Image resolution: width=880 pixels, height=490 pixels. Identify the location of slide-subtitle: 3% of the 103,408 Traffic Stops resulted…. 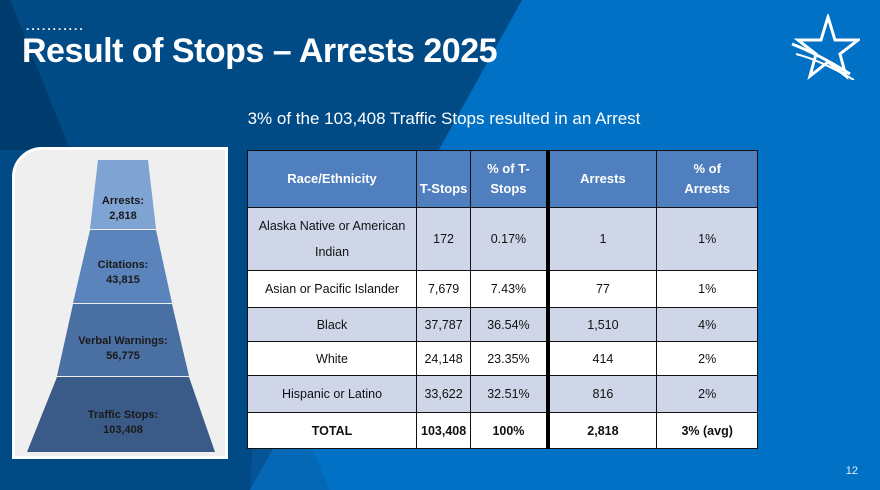
(444, 118).